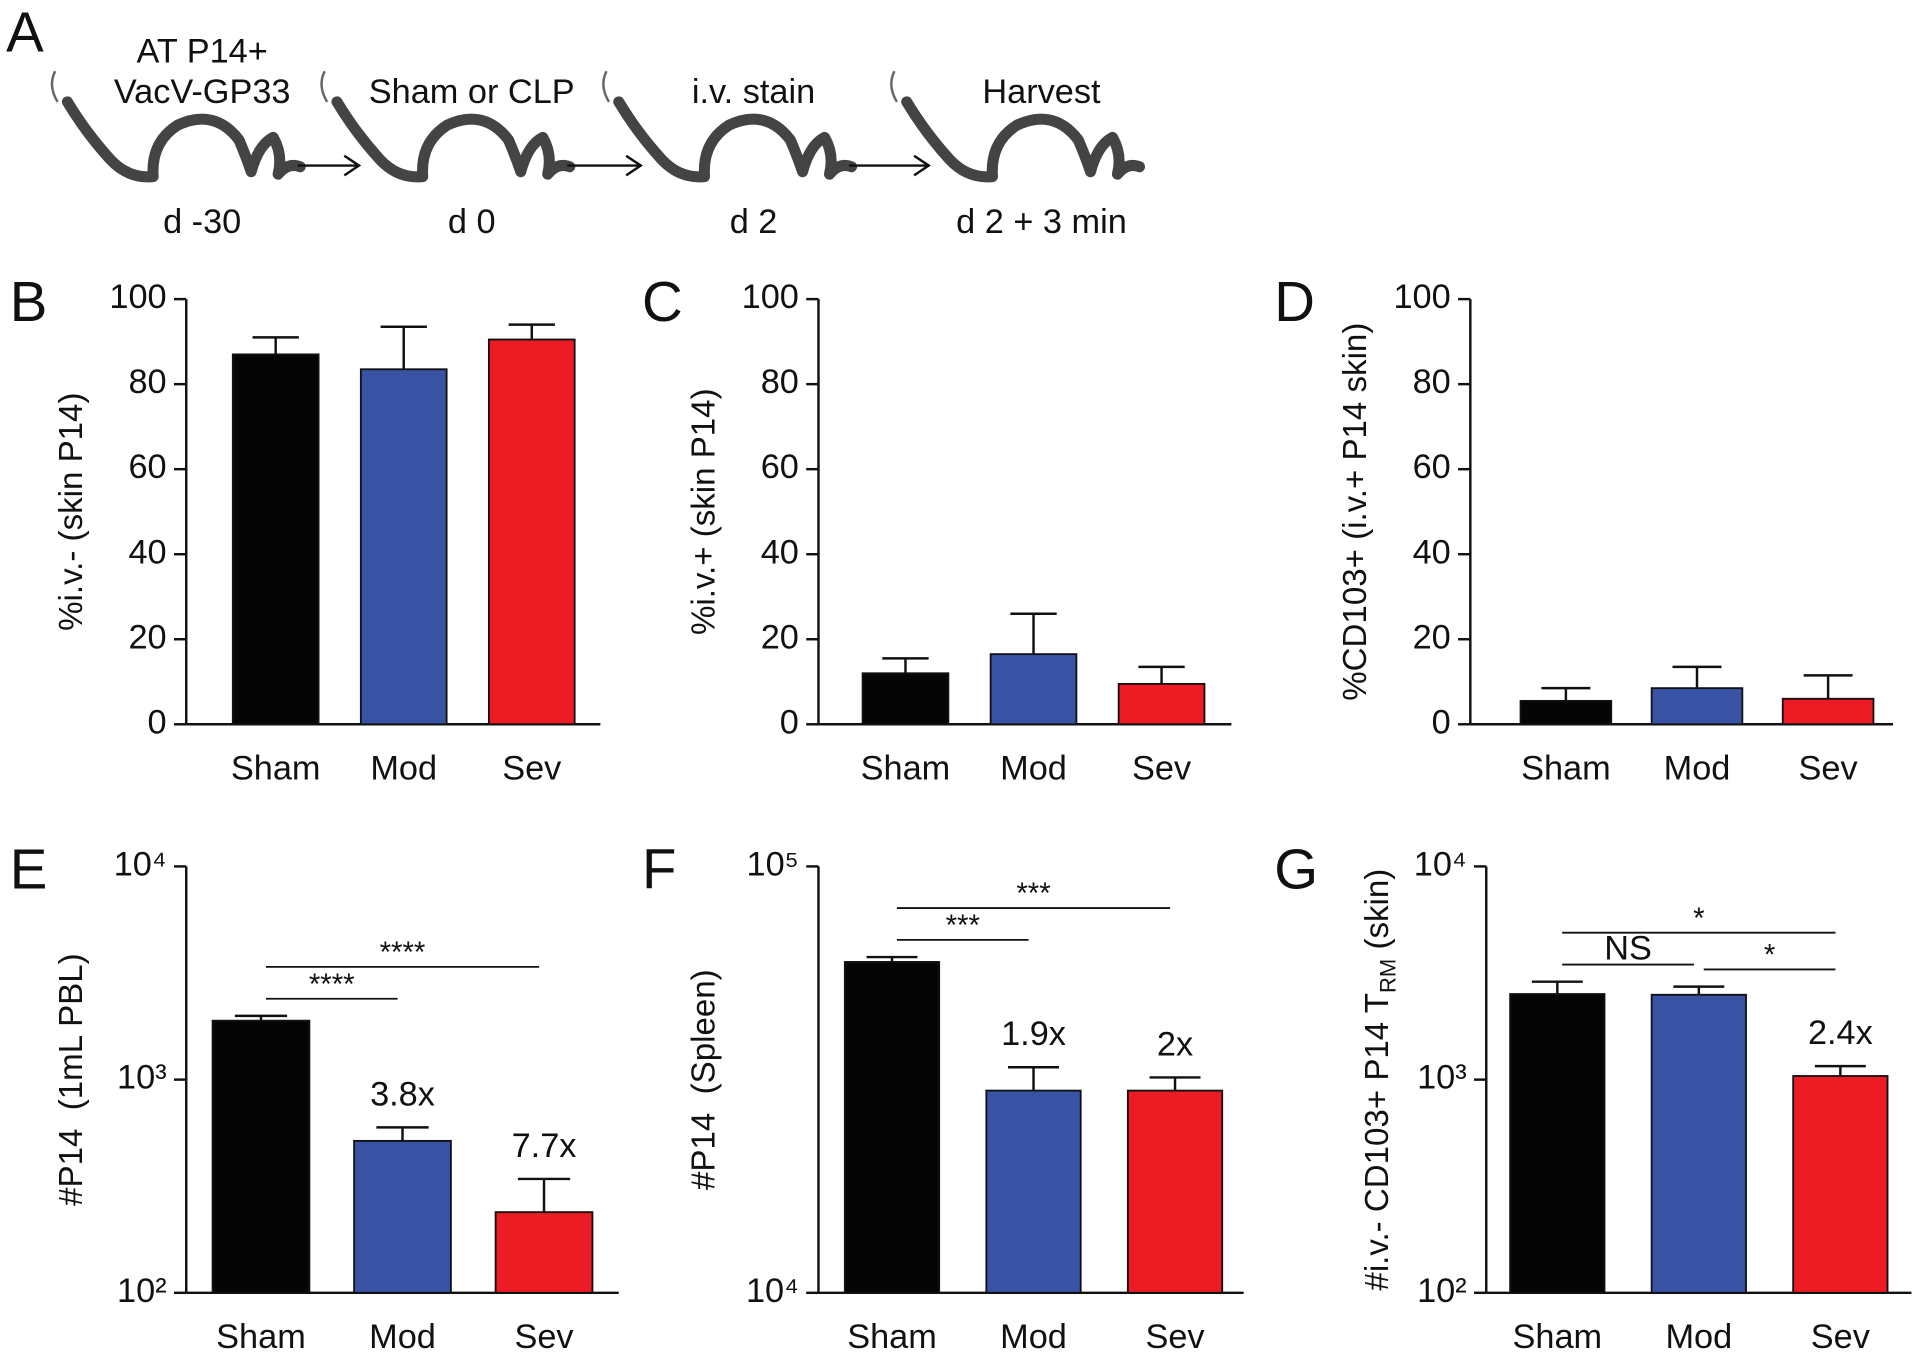  Describe the element at coordinates (1379, 1080) in the screenshot. I see `y-axis-label: #i.v.- CD103+ P14 TRM (skin)` at that location.